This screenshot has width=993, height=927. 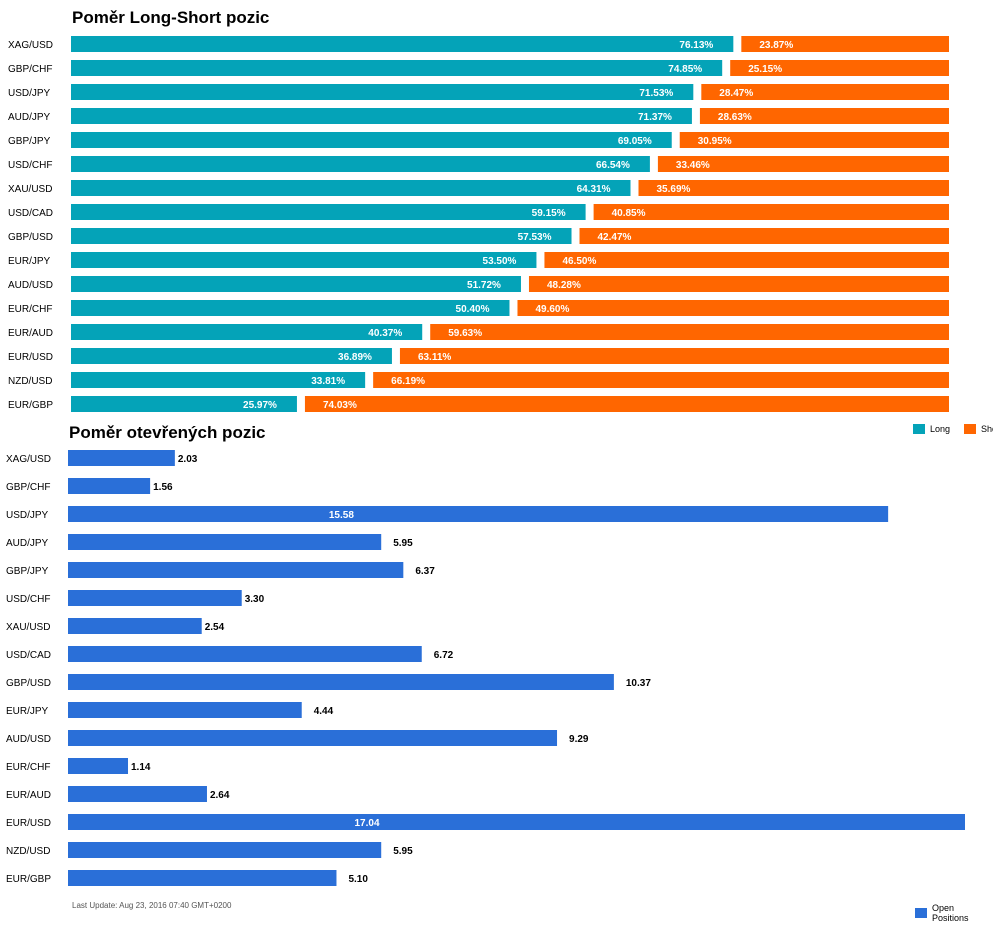 I want to click on long-value-label: 71.37%, so click(x=655, y=117).